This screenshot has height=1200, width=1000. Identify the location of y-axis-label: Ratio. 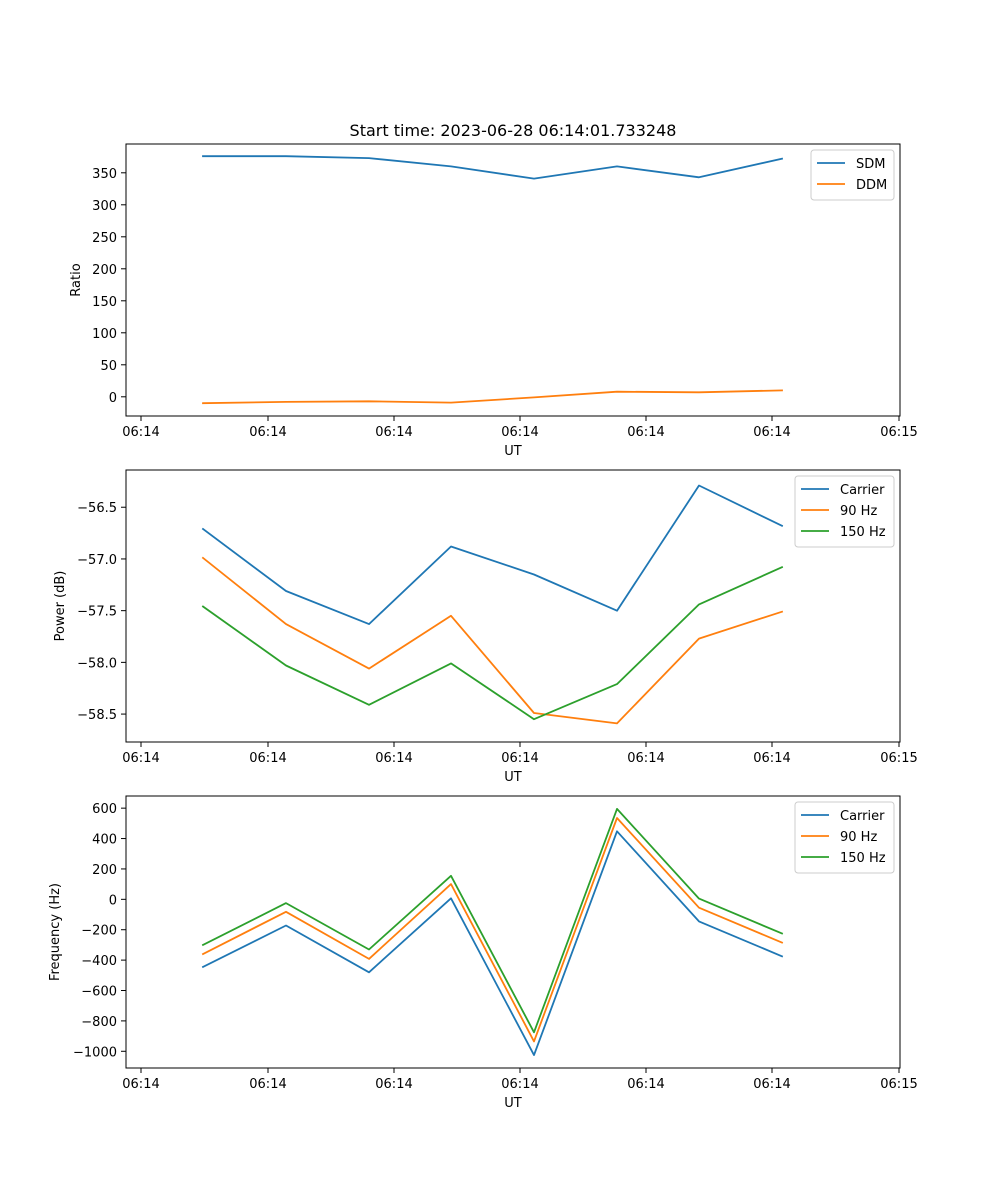
(76, 279).